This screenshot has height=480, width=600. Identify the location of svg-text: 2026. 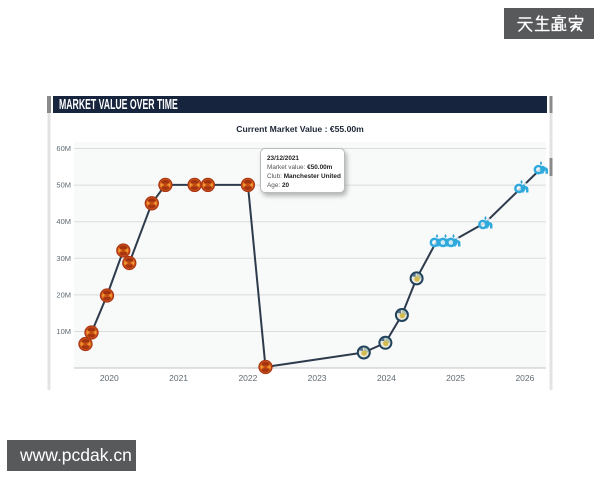
(524, 378).